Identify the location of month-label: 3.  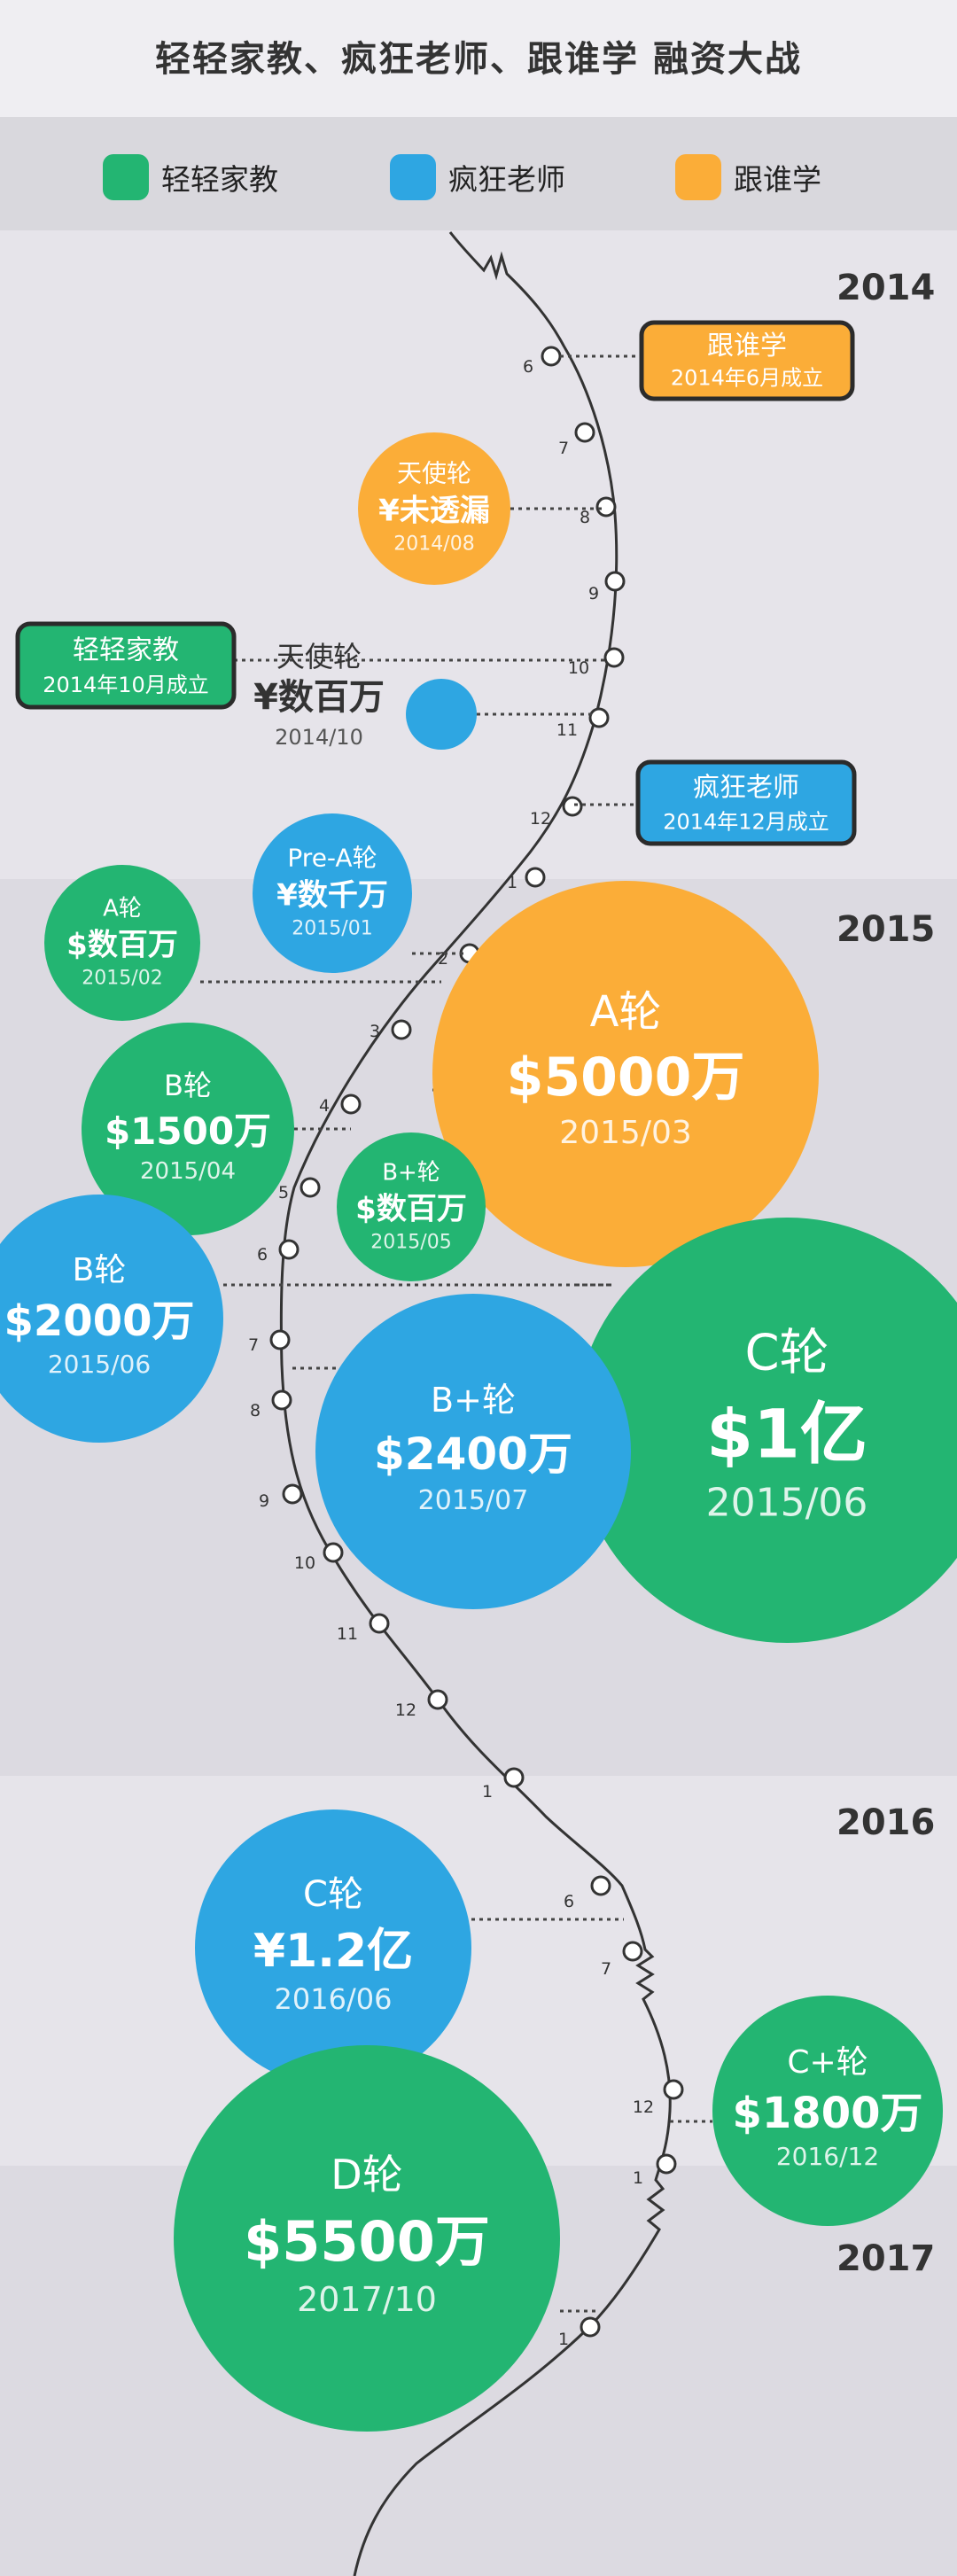
(375, 1031).